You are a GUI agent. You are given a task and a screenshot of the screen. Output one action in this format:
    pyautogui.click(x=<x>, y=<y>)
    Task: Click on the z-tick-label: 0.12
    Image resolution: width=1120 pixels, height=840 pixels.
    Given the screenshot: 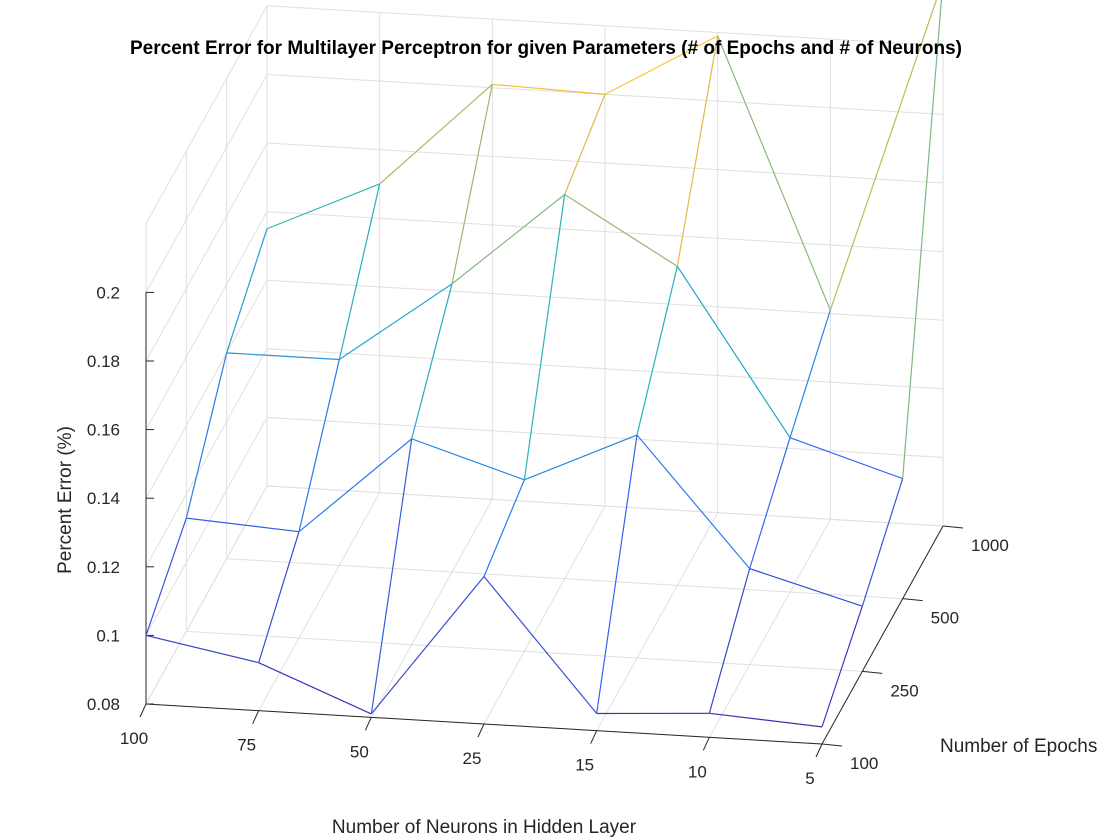 What is the action you would take?
    pyautogui.click(x=103, y=567)
    